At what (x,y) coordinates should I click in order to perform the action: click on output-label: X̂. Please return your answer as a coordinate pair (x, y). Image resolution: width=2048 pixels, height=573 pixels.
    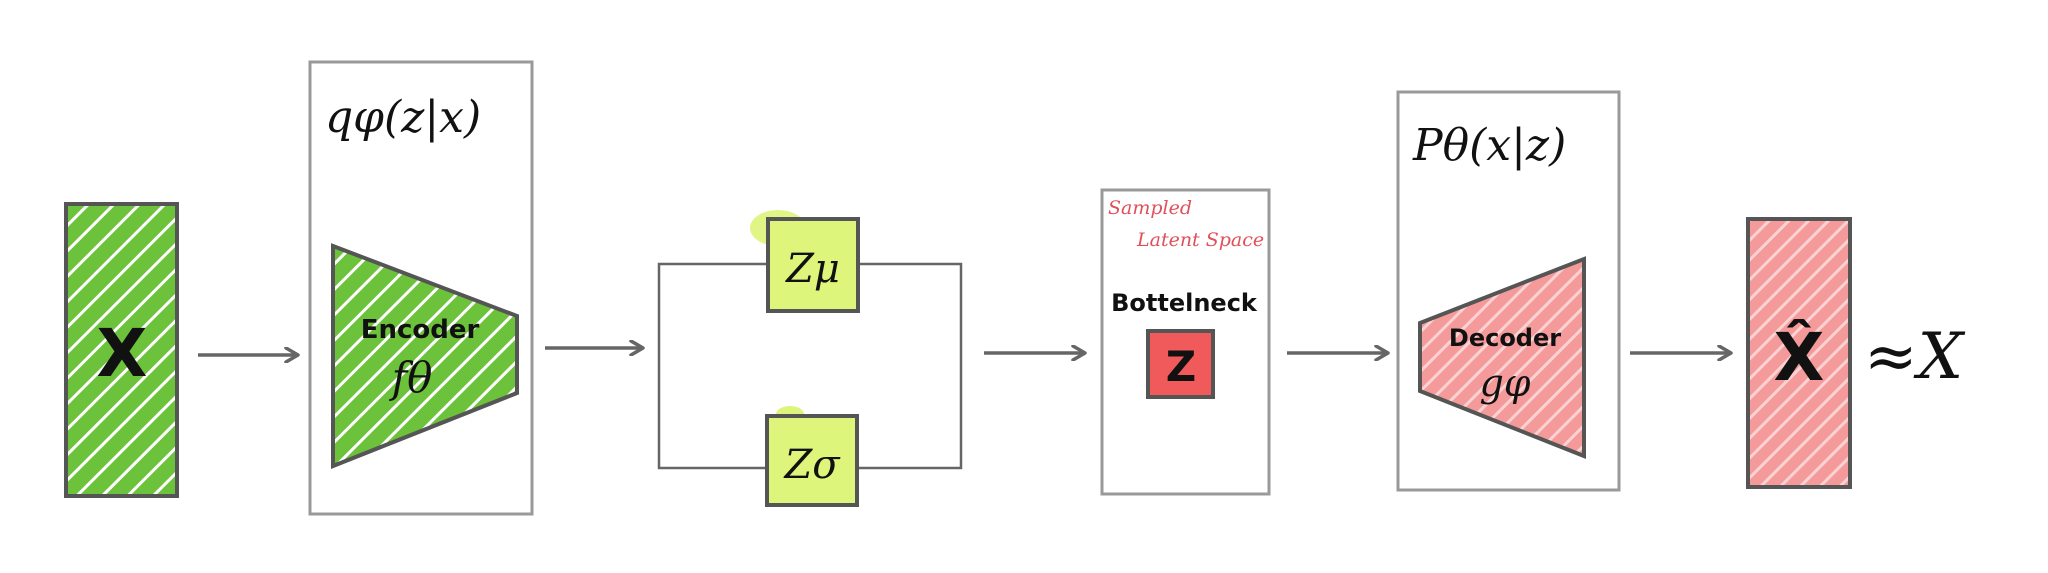
    Looking at the image, I should click on (1799, 357).